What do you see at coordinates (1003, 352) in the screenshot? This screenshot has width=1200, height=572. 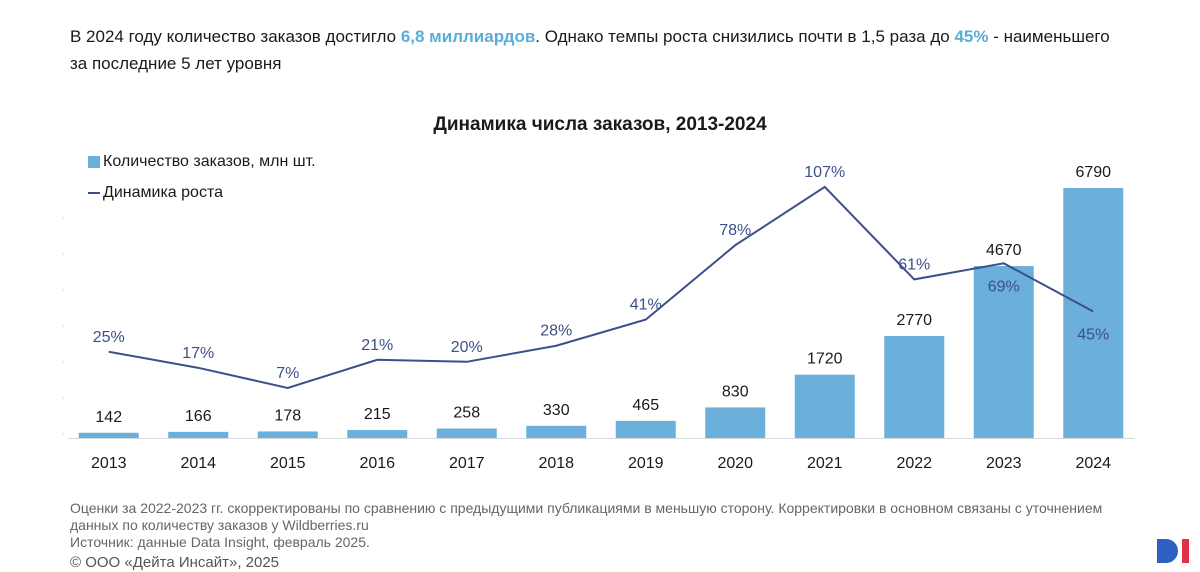 I see `bar-2023` at bounding box center [1003, 352].